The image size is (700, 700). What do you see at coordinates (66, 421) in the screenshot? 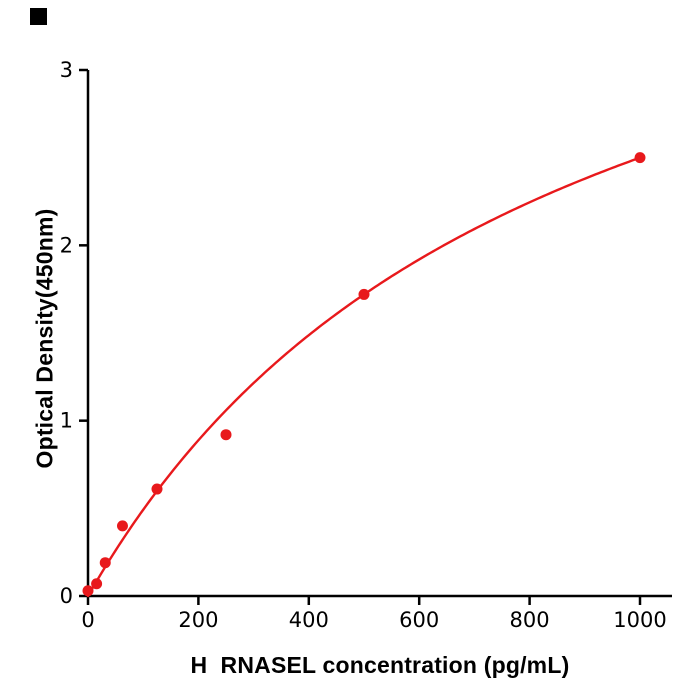
I see `y-tick-label: 1` at bounding box center [66, 421].